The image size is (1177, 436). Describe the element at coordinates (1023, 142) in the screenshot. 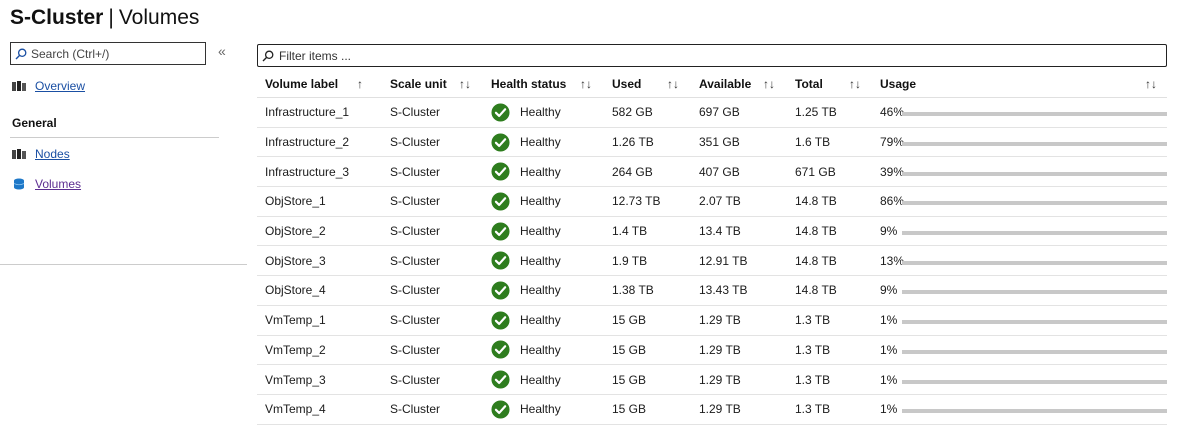

I see `cell-usage: 79%` at that location.